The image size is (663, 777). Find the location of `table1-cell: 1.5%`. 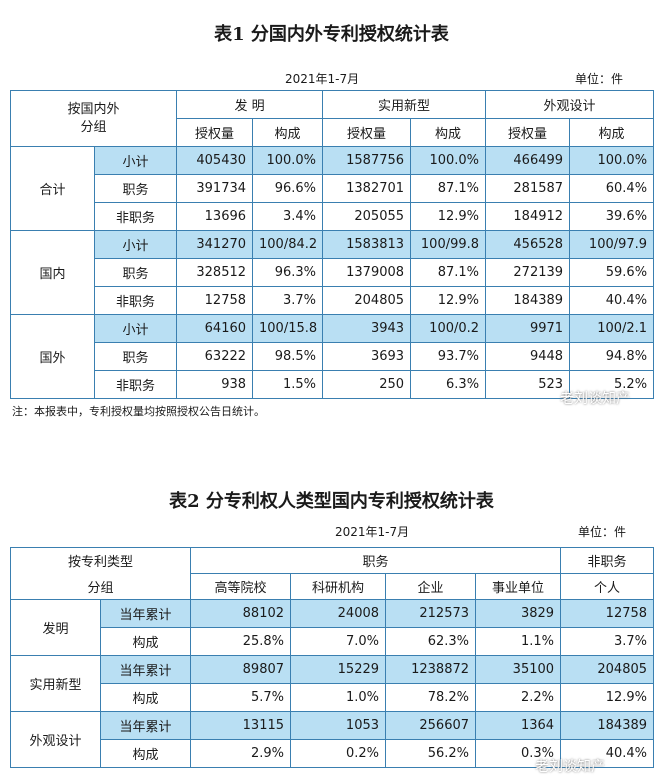

table1-cell: 1.5% is located at coordinates (288, 384).